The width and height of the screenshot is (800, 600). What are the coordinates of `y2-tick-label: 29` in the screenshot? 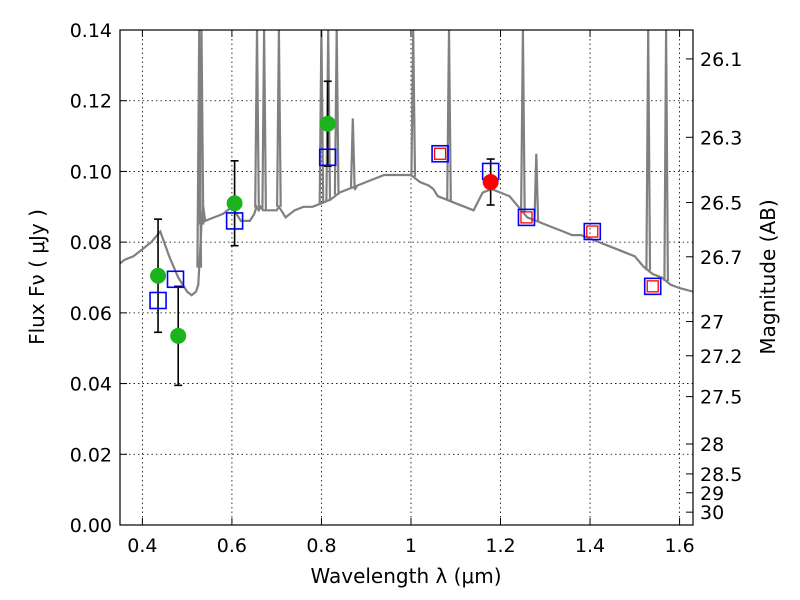 It's located at (712, 494).